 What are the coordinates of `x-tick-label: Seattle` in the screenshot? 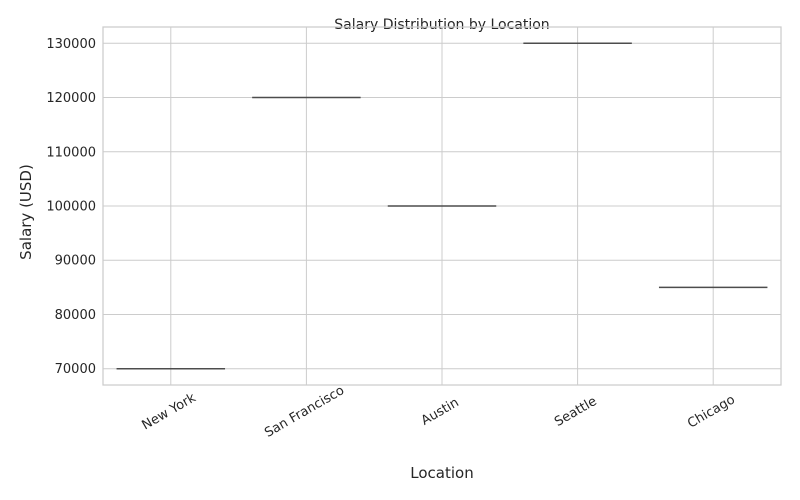 It's located at (575, 412).